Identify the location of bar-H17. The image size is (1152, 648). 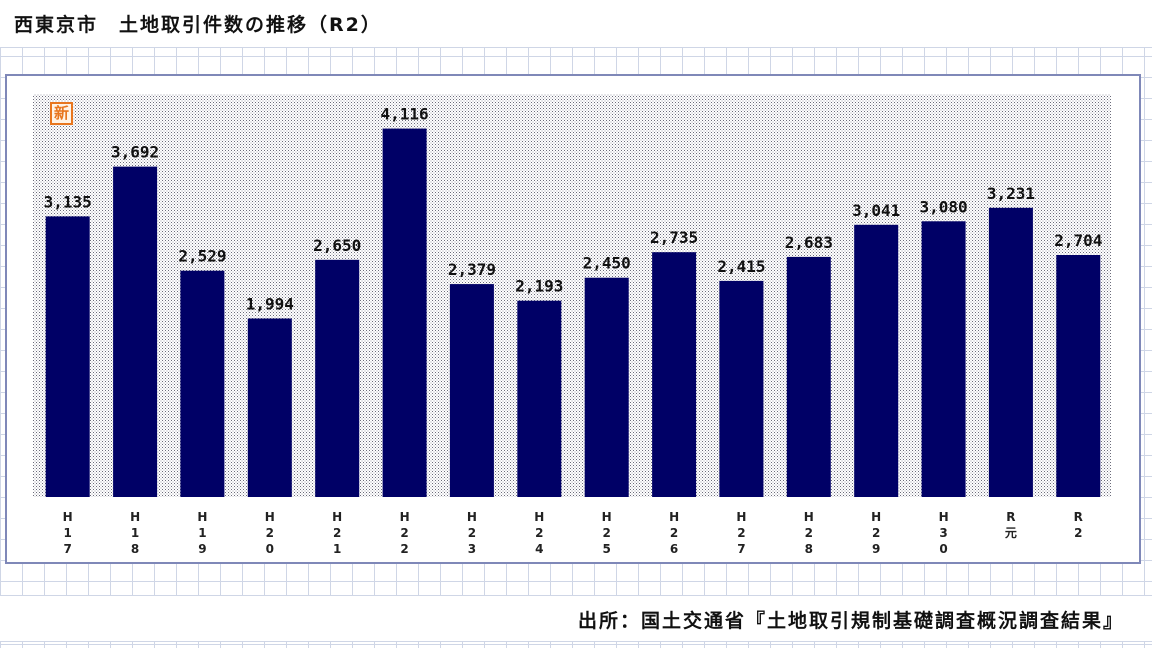
(67, 356).